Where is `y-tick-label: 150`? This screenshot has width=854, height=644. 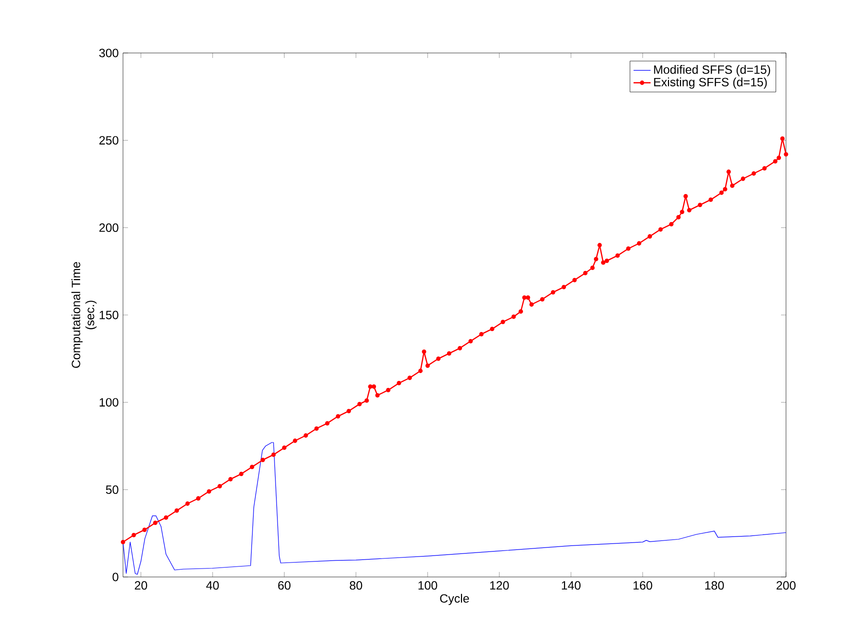
y-tick-label: 150 is located at coordinates (109, 315).